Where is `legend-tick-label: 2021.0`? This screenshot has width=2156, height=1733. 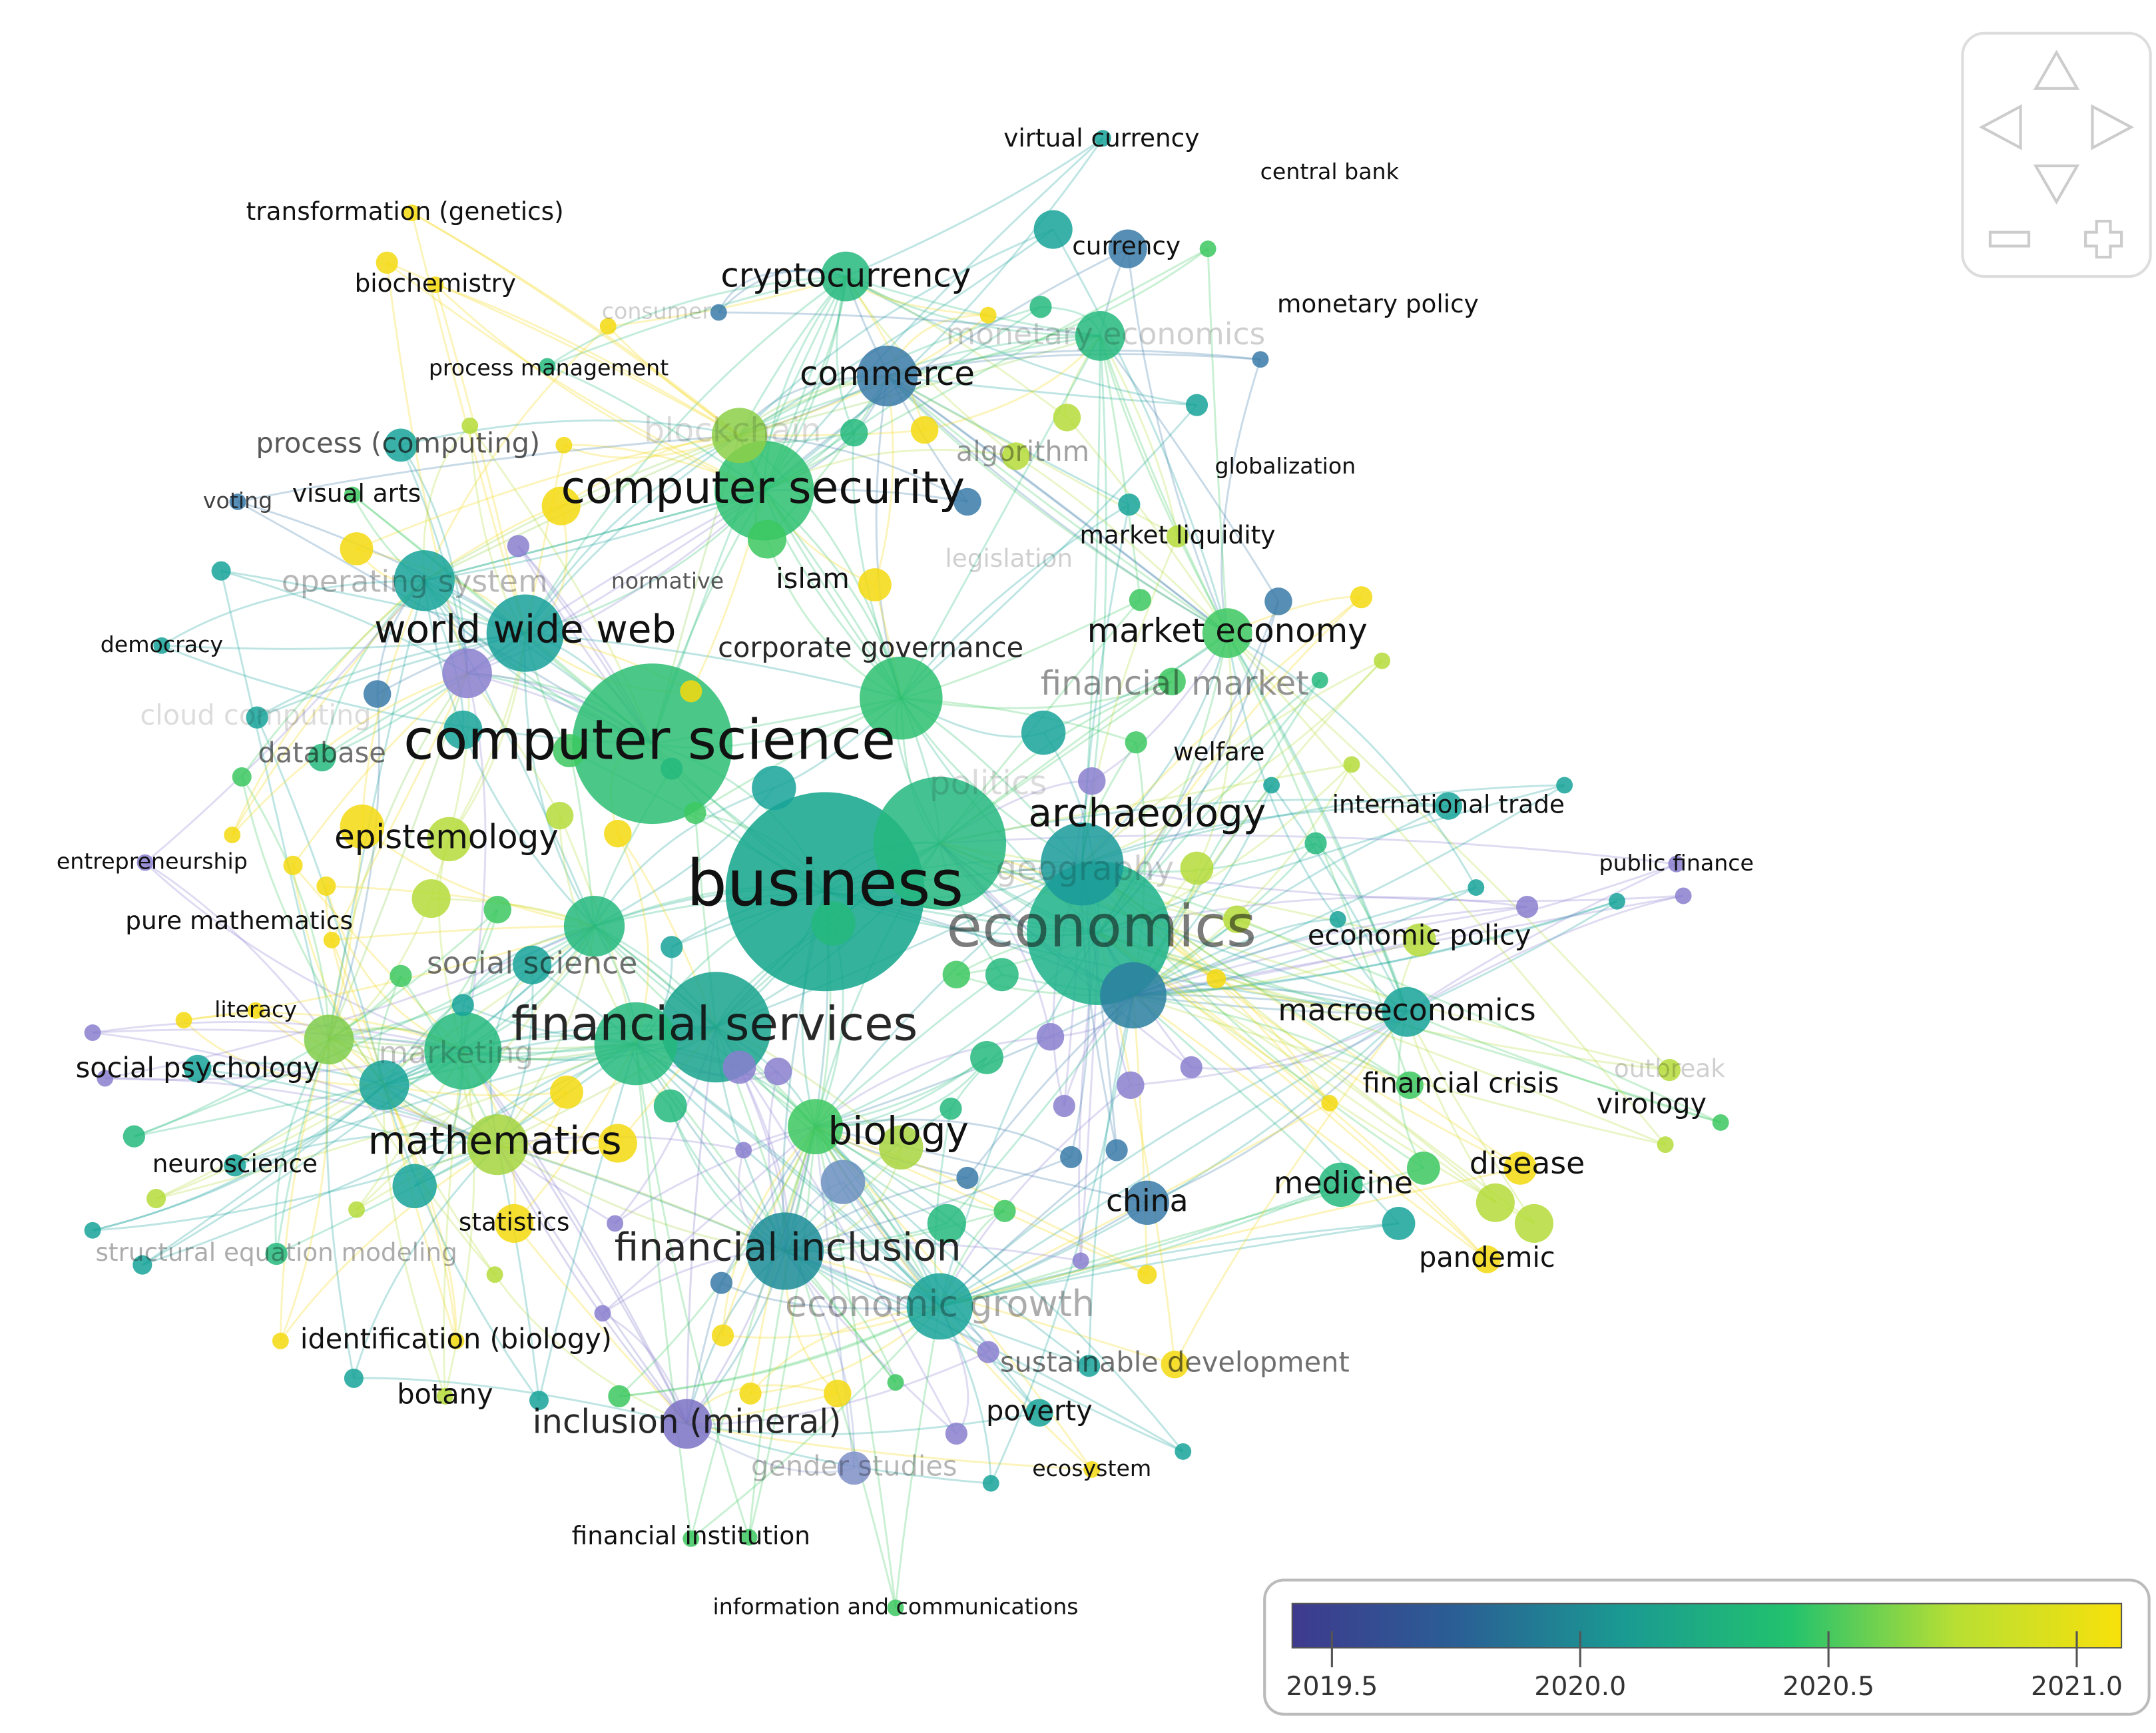
legend-tick-label: 2021.0 is located at coordinates (2077, 1686).